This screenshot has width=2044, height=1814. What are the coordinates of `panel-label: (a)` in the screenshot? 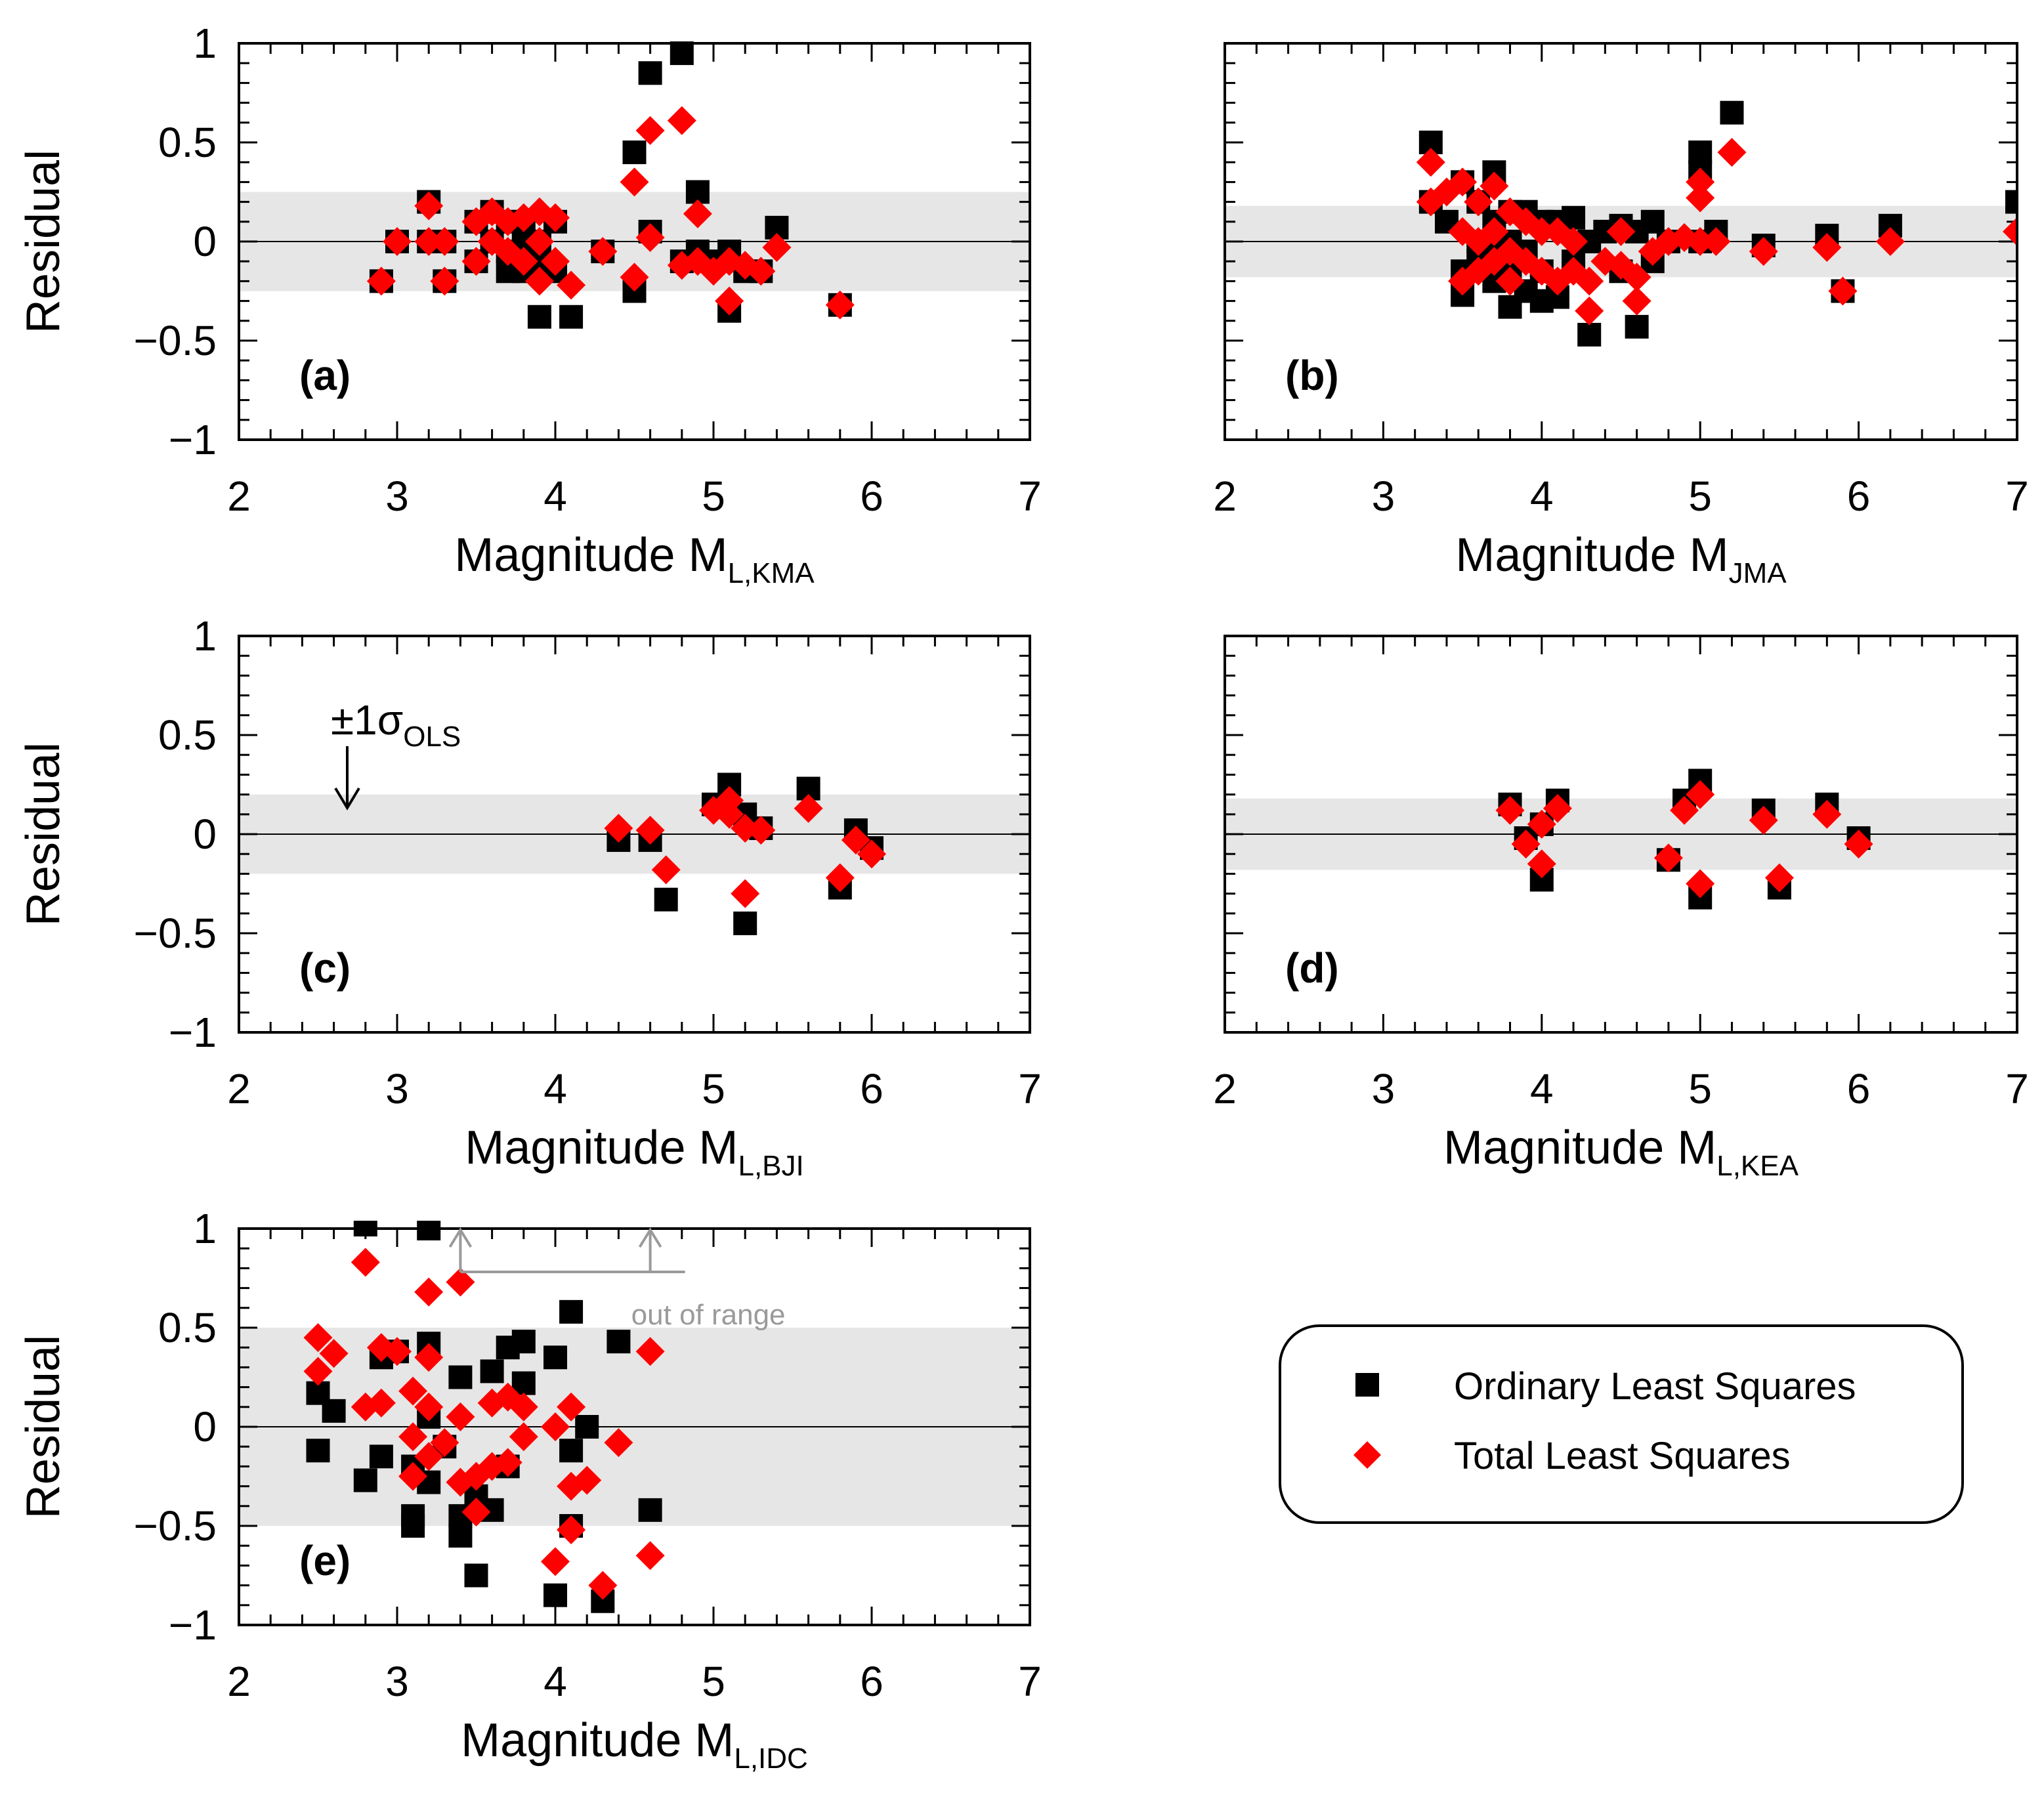 It's located at (325, 375).